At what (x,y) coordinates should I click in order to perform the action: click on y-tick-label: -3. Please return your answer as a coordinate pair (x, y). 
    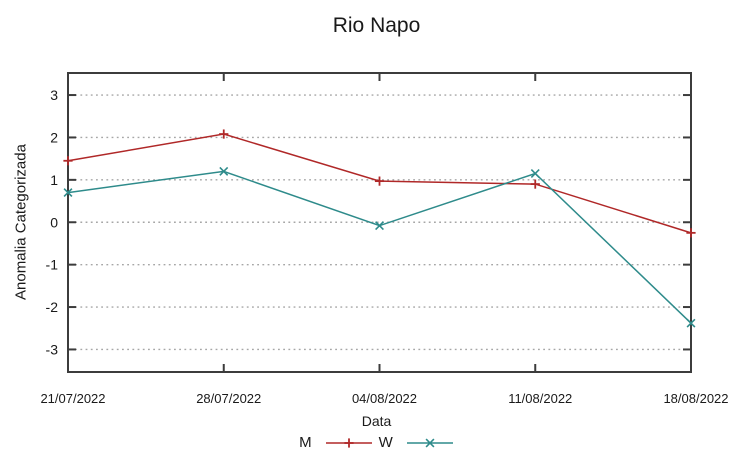
    Looking at the image, I should click on (52, 349).